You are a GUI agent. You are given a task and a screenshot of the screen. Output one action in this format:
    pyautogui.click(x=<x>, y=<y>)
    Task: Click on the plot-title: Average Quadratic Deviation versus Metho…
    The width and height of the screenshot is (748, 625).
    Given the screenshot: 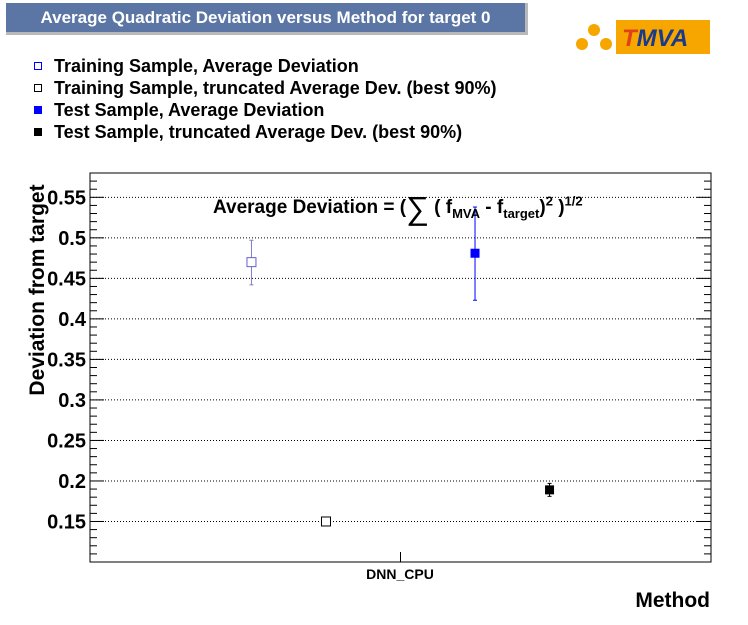 What is the action you would take?
    pyautogui.click(x=267, y=19)
    